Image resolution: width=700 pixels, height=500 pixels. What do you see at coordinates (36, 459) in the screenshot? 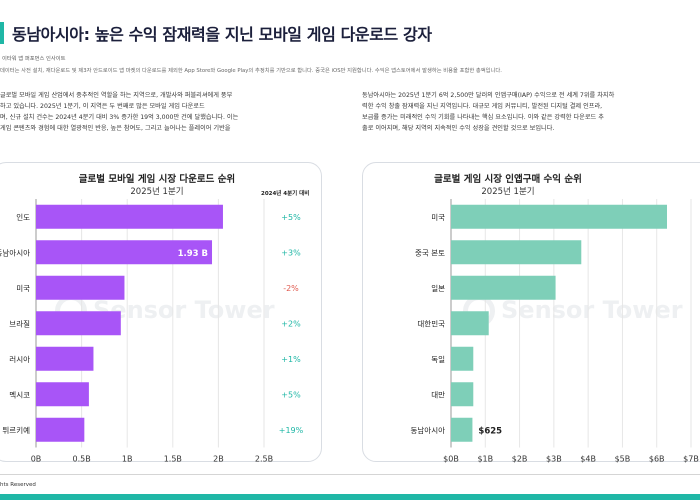
I see `x-tick-label: 0B` at bounding box center [36, 459].